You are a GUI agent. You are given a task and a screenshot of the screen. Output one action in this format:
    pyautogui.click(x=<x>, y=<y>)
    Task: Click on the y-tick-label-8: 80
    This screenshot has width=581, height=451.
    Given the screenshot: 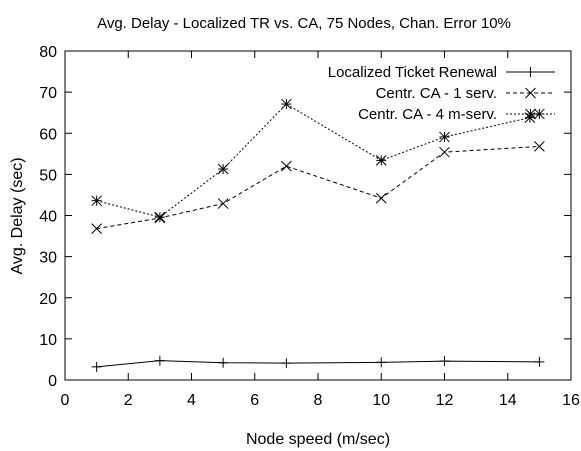 What is the action you would take?
    pyautogui.click(x=48, y=52)
    